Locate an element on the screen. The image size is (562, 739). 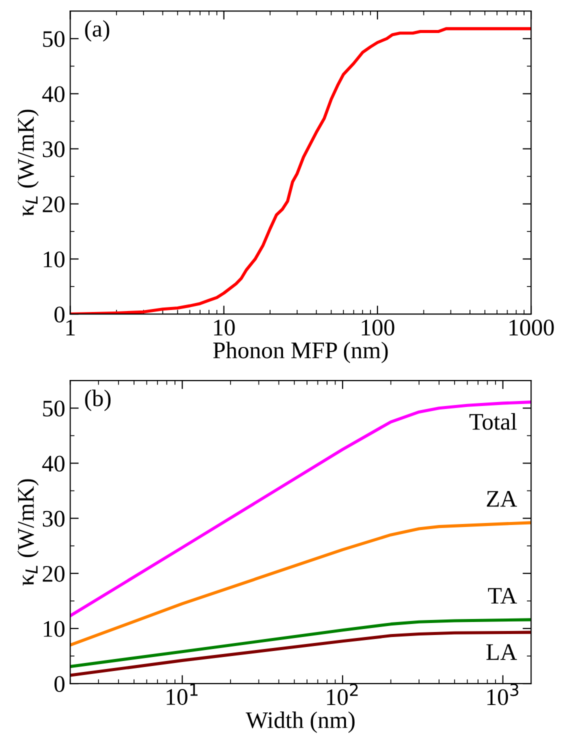
annotation: (b) is located at coordinates (98, 401).